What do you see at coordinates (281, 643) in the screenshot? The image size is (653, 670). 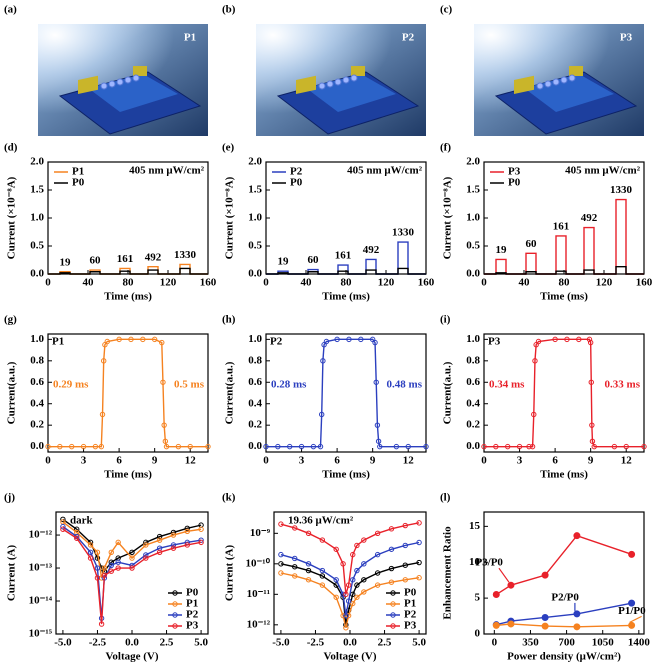 I see `x-tick-label: -5.0` at bounding box center [281, 643].